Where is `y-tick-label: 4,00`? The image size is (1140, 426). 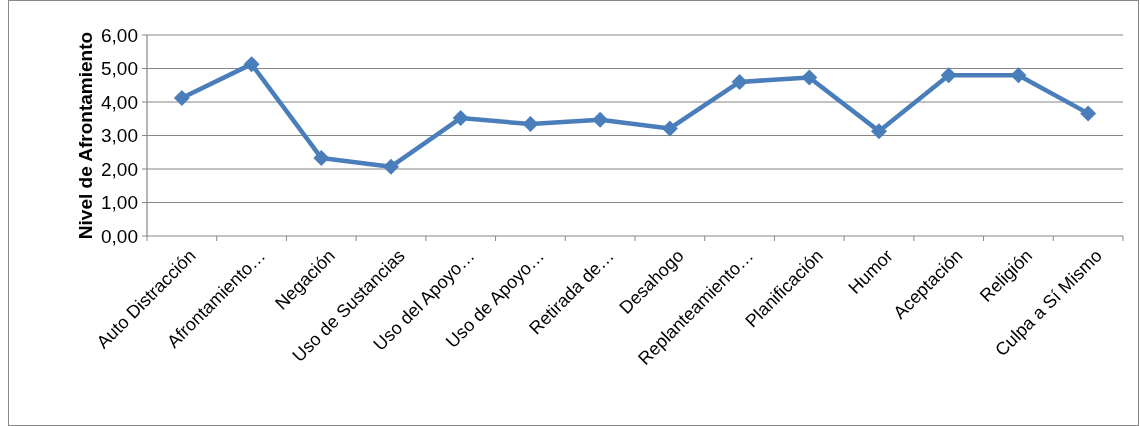
y-tick-label: 4,00 is located at coordinates (119, 102).